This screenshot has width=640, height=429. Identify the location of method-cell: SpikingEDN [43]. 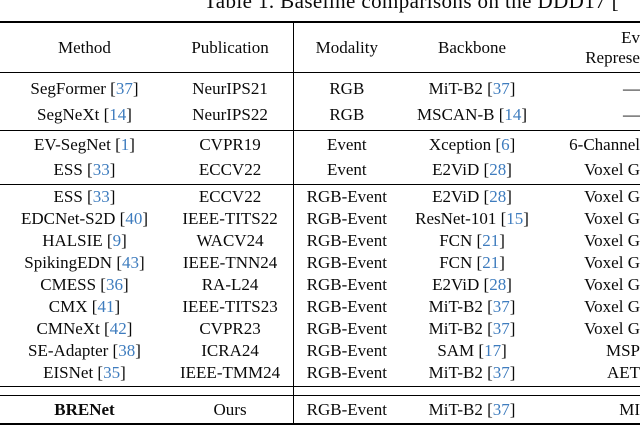
(84, 263).